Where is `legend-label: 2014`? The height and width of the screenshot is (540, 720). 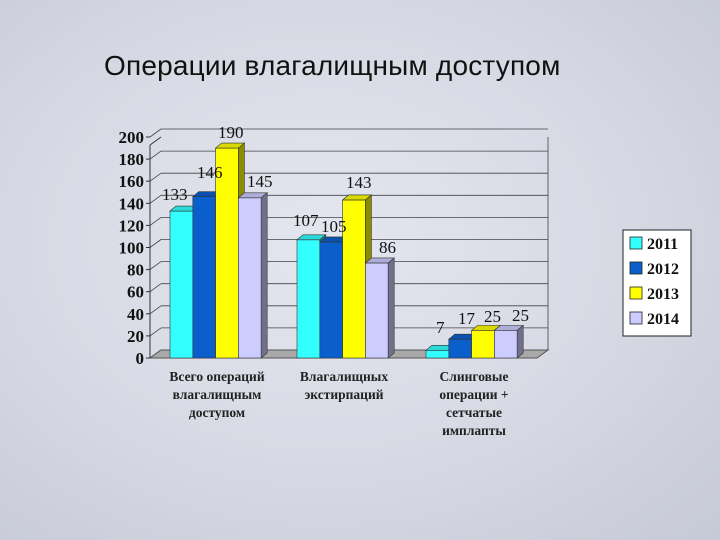 legend-label: 2014 is located at coordinates (663, 319).